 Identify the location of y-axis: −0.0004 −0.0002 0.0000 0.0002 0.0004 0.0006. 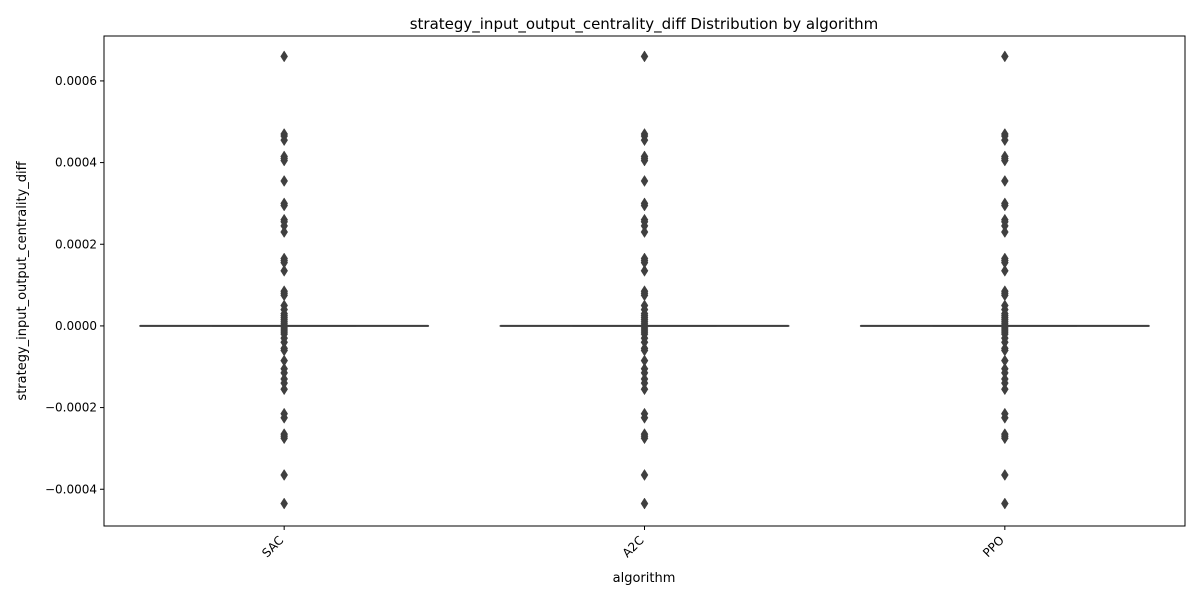
(74, 285).